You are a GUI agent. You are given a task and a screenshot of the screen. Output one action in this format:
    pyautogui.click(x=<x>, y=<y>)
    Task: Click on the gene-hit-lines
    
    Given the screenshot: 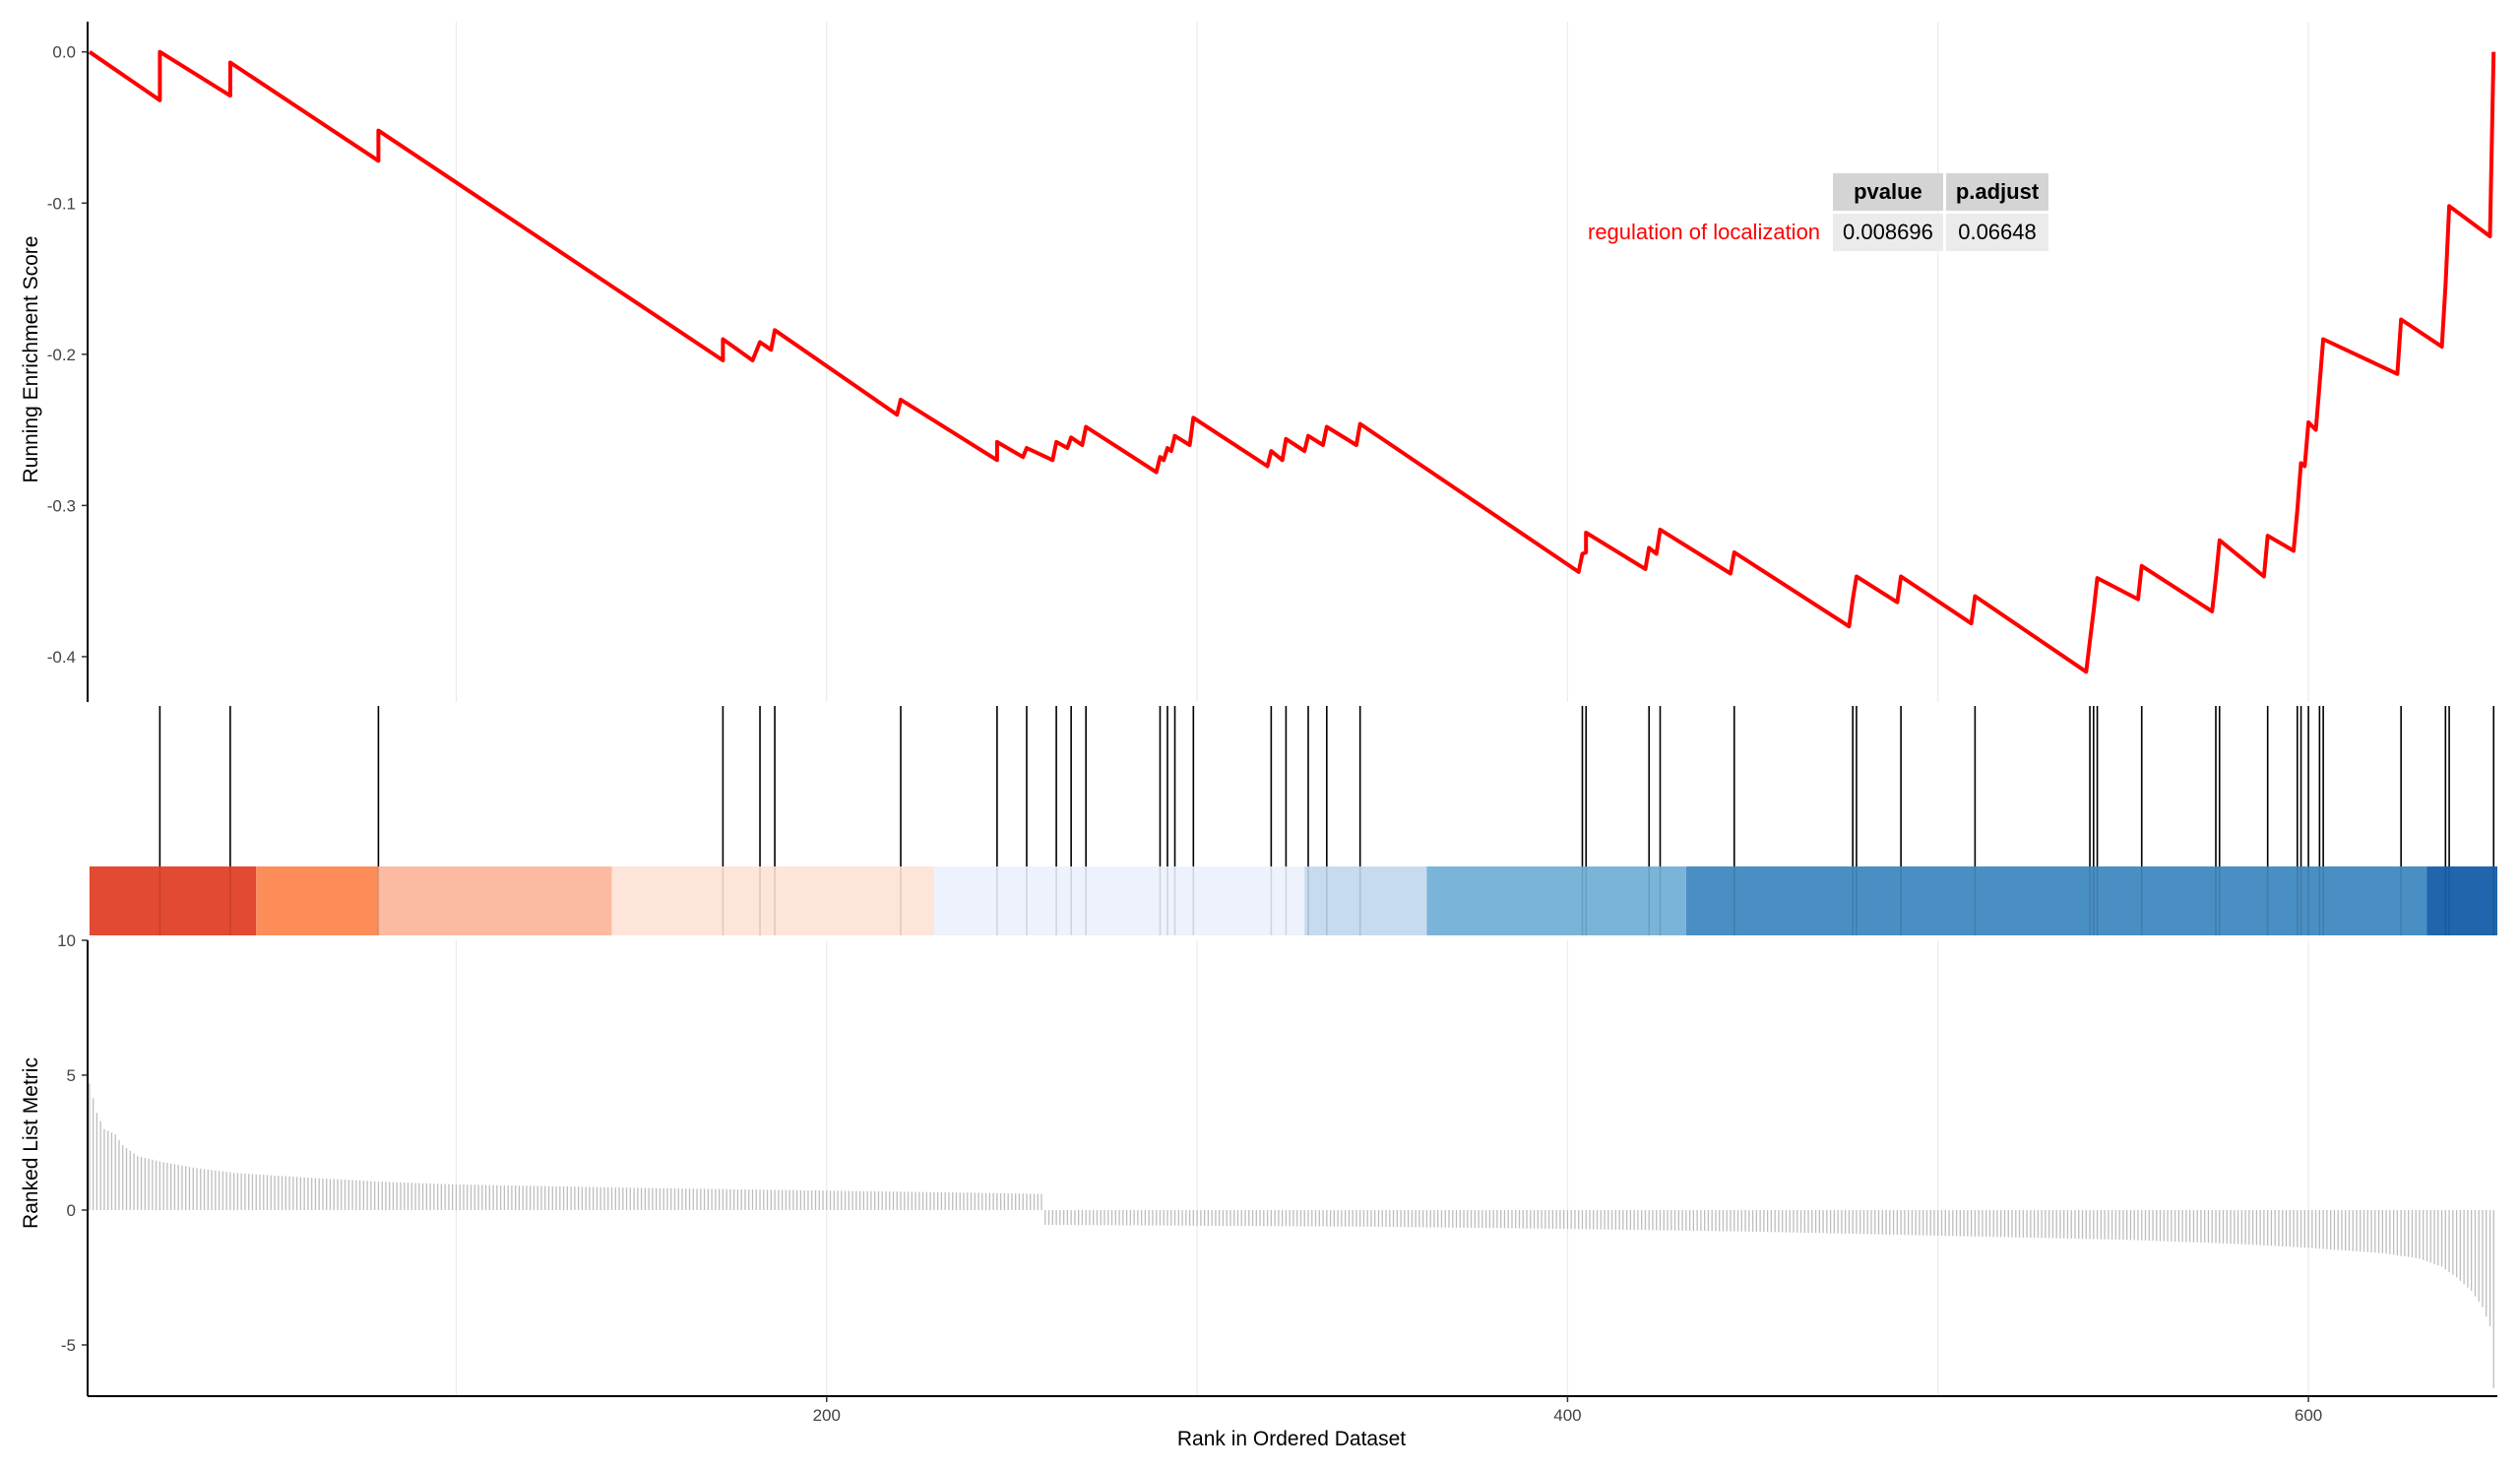 What is the action you would take?
    pyautogui.click(x=1326, y=820)
    